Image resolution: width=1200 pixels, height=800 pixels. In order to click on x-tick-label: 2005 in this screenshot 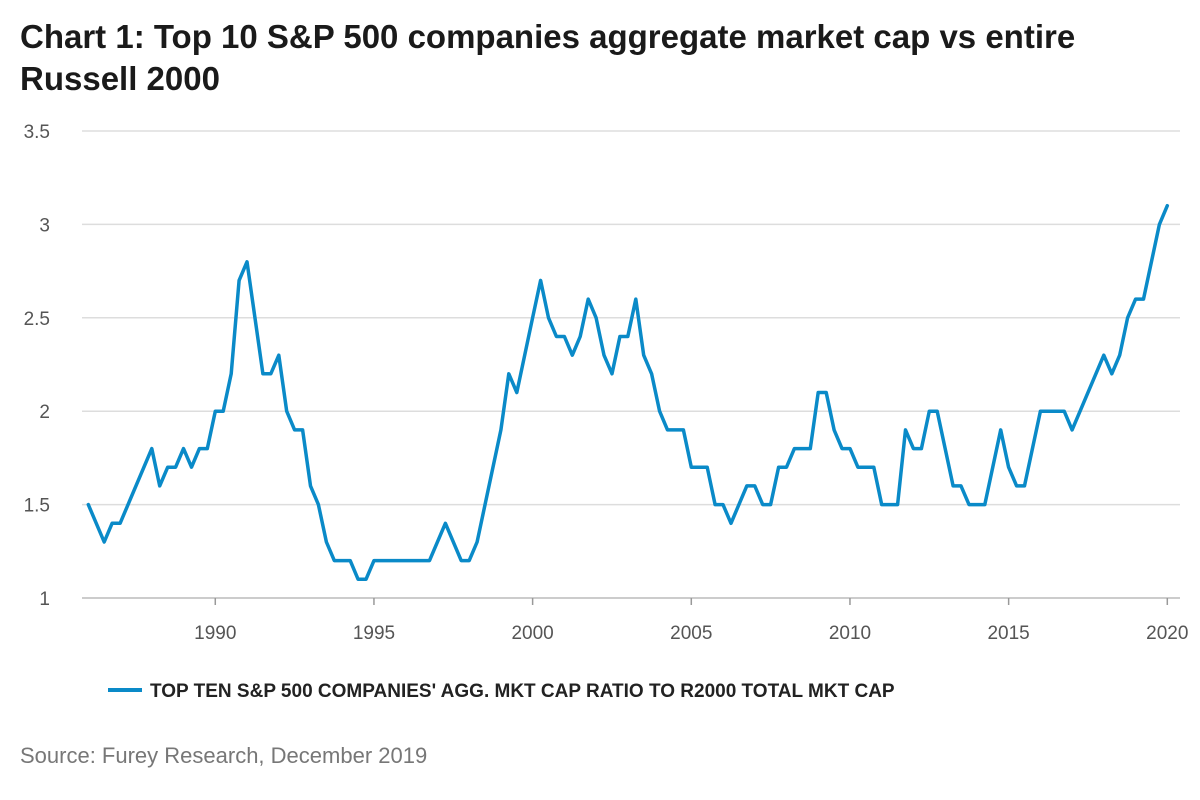, I will do `click(691, 633)`.